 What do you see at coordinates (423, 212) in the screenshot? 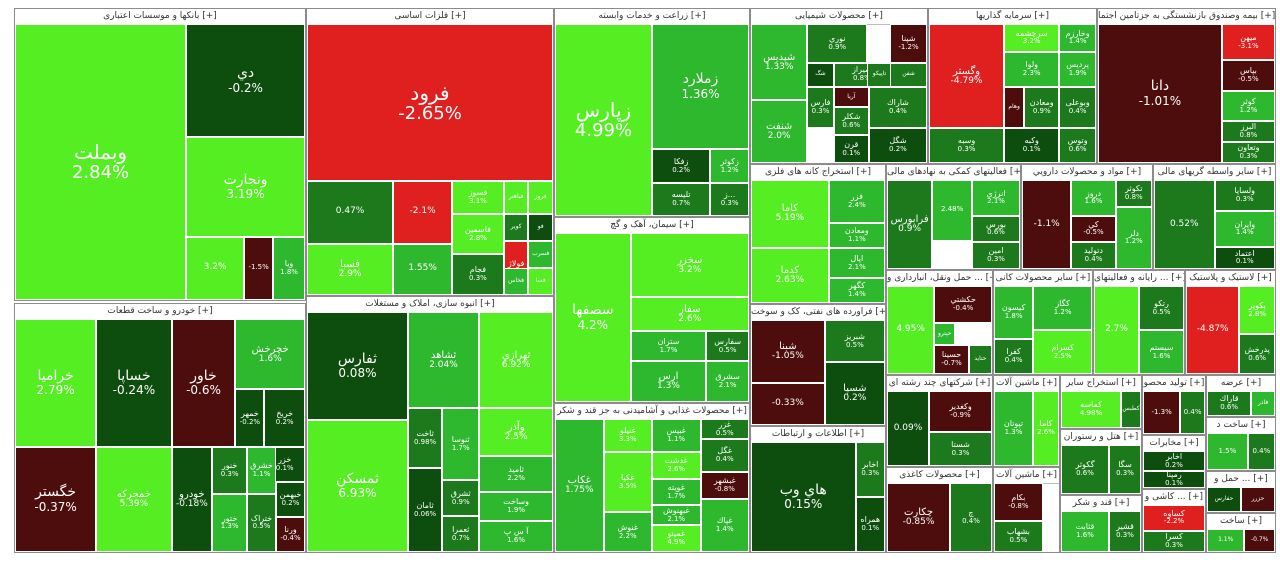
I see `treemap-tile: -2.1%` at bounding box center [423, 212].